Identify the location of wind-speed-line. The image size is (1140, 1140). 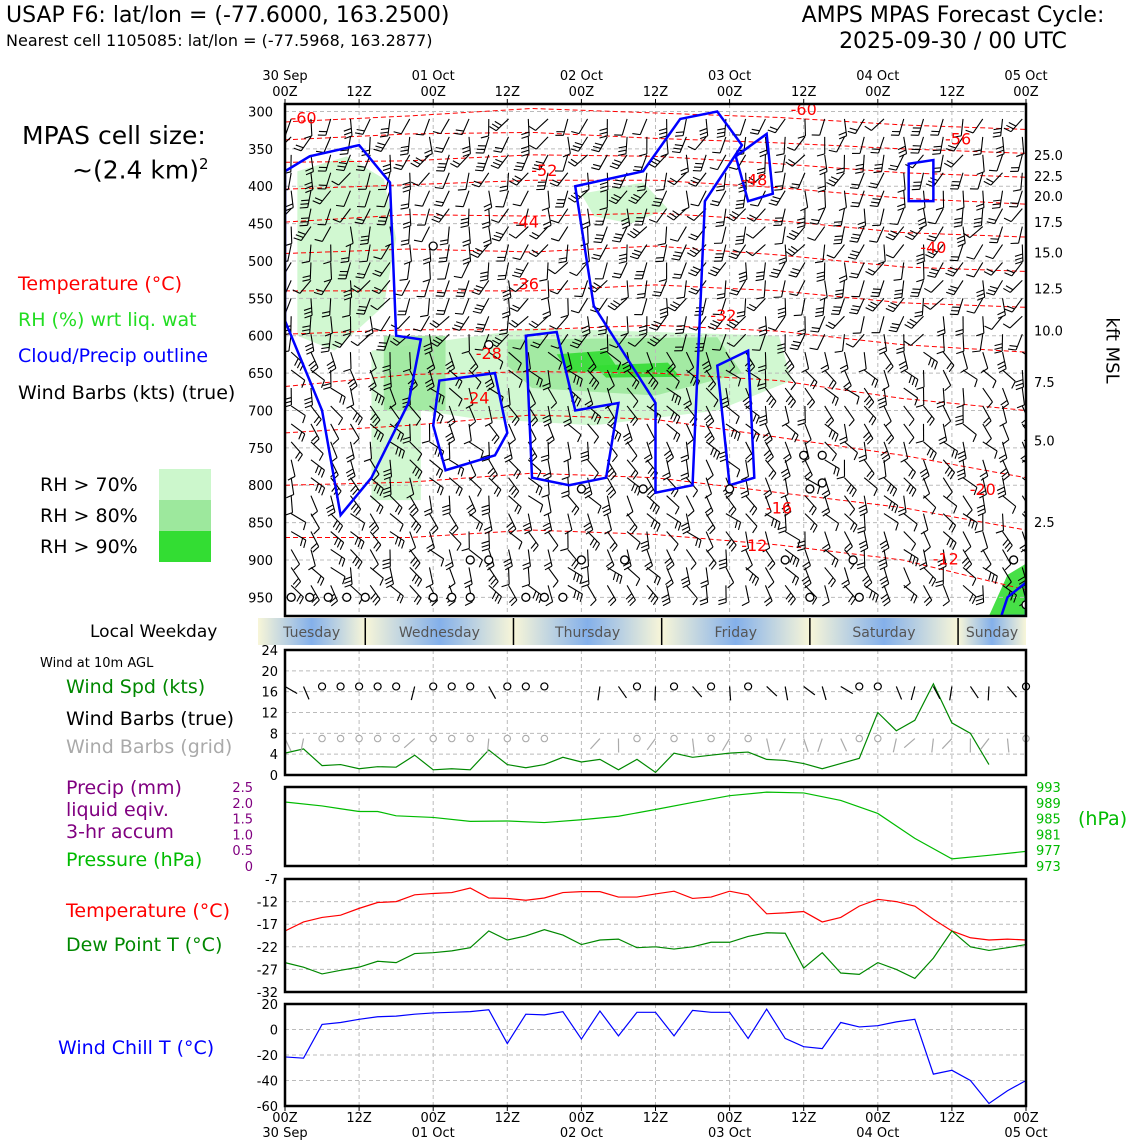
(637, 728).